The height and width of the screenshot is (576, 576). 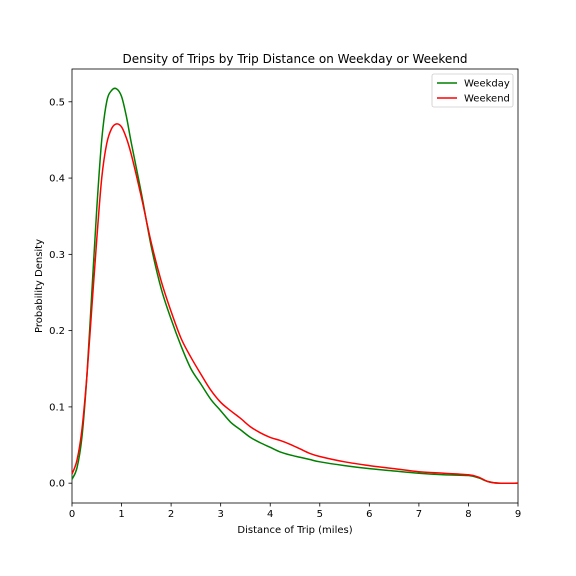 What do you see at coordinates (320, 514) in the screenshot?
I see `x-tick-label: 5` at bounding box center [320, 514].